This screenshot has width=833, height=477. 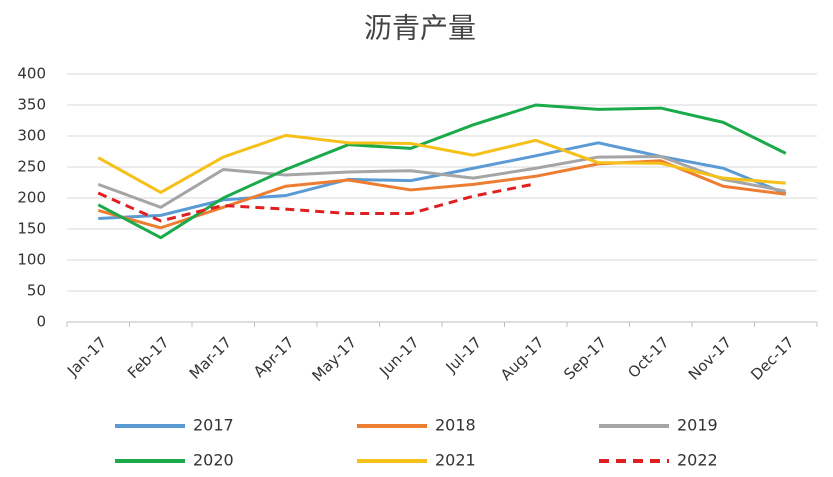 What do you see at coordinates (36, 291) in the screenshot?
I see `y-tick-label: 50` at bounding box center [36, 291].